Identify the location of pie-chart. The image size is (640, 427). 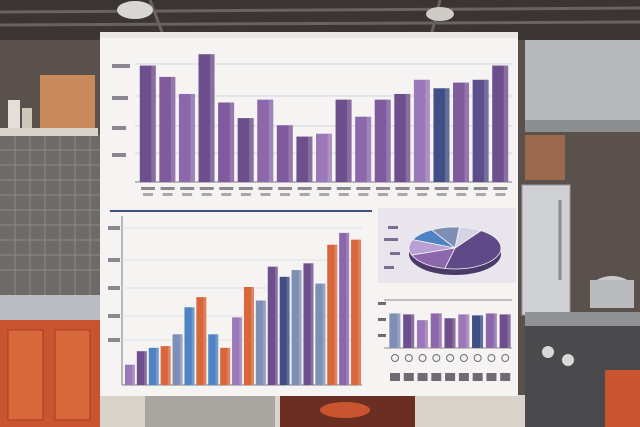
(447, 245).